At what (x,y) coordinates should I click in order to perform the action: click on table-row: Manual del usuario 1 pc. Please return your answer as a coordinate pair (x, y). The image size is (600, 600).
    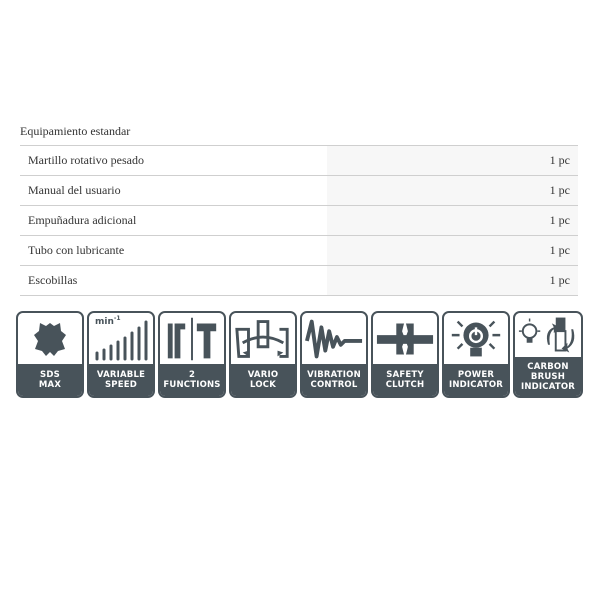
    Looking at the image, I should click on (299, 191).